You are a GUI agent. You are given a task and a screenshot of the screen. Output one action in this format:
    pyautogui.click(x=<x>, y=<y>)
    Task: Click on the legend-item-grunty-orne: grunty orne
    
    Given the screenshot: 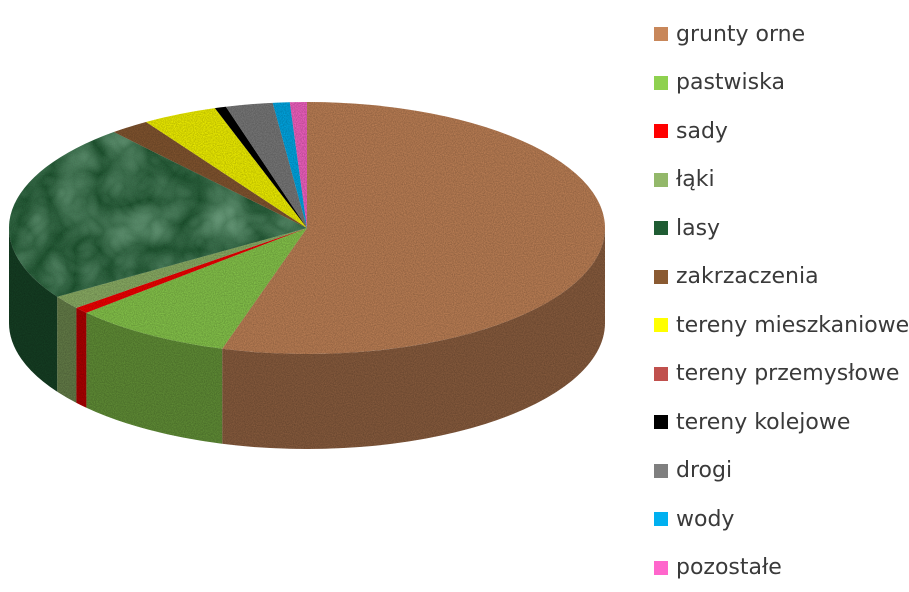 What is the action you would take?
    pyautogui.click(x=781, y=34)
    